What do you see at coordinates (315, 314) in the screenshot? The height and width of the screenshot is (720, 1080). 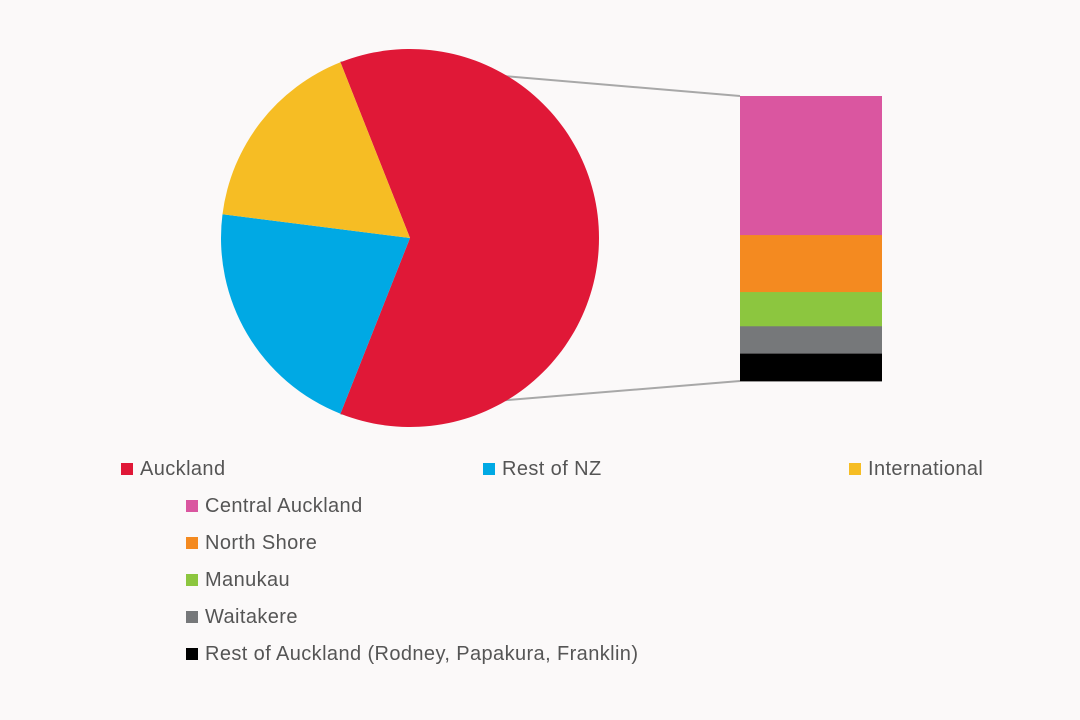 I see `pie-slice-rest-of-nz` at bounding box center [315, 314].